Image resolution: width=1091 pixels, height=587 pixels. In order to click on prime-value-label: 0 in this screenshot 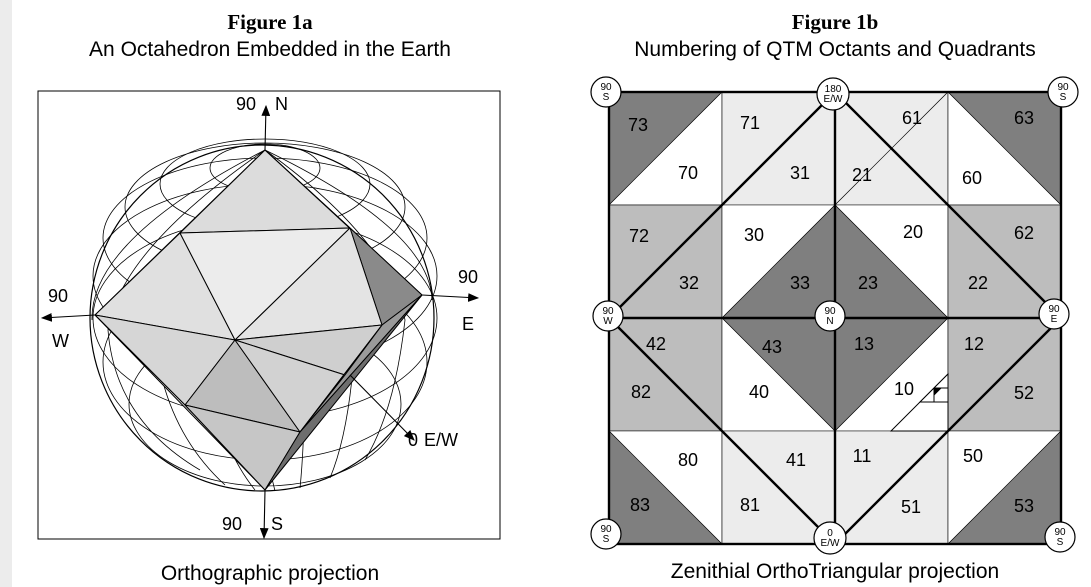, I will do `click(413, 440)`.